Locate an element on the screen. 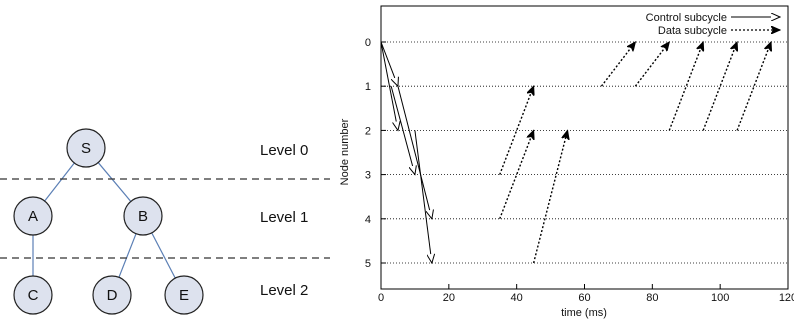  y-axis-ticks: 0 1 2 3 4 5 is located at coordinates (375, 153).